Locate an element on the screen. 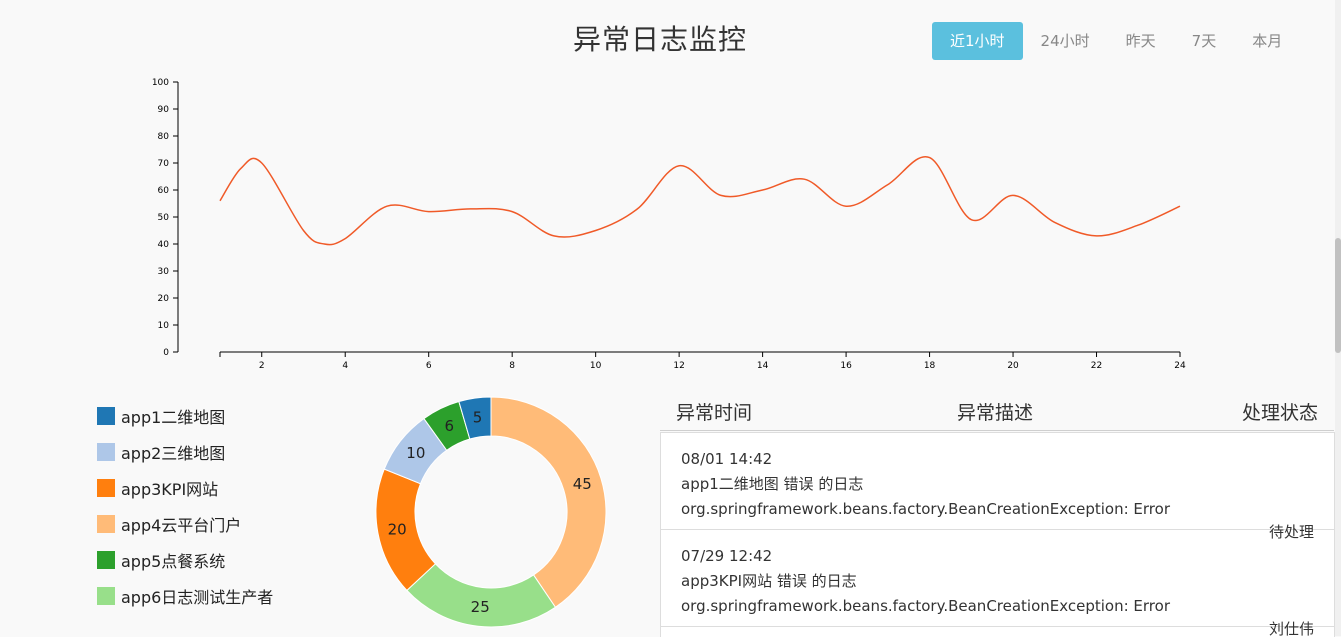 This screenshot has height=637, width=1341. x-tick-label: 8 is located at coordinates (512, 366).